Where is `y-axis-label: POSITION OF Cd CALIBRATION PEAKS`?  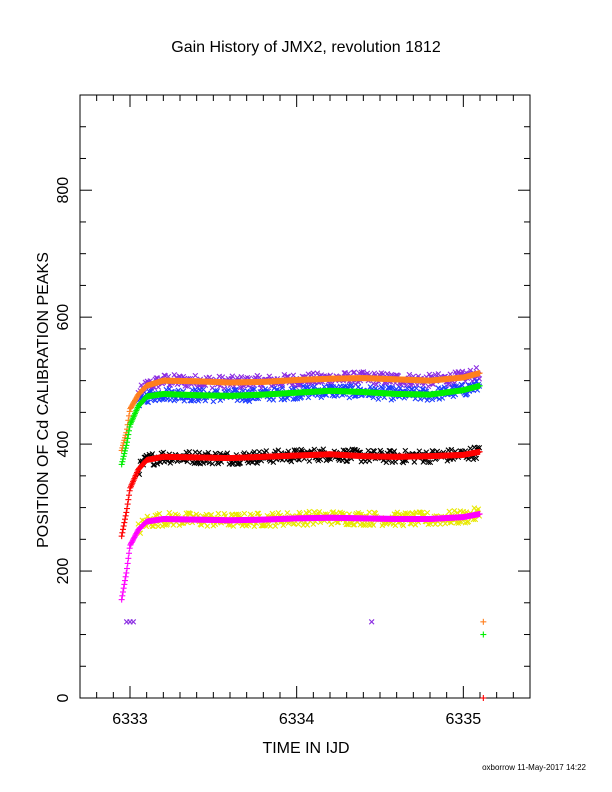
y-axis-label: POSITION OF Cd CALIBRATION PEAKS is located at coordinates (43, 400).